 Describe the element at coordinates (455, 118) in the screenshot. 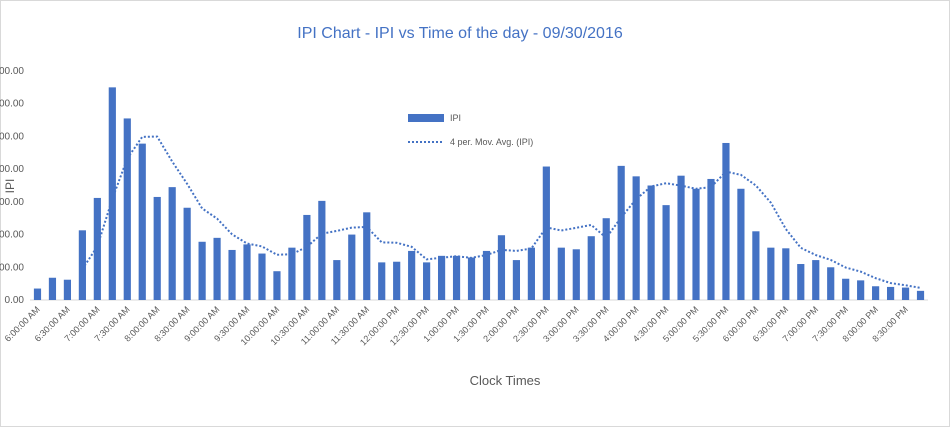

I see `legend-label: IPI` at that location.